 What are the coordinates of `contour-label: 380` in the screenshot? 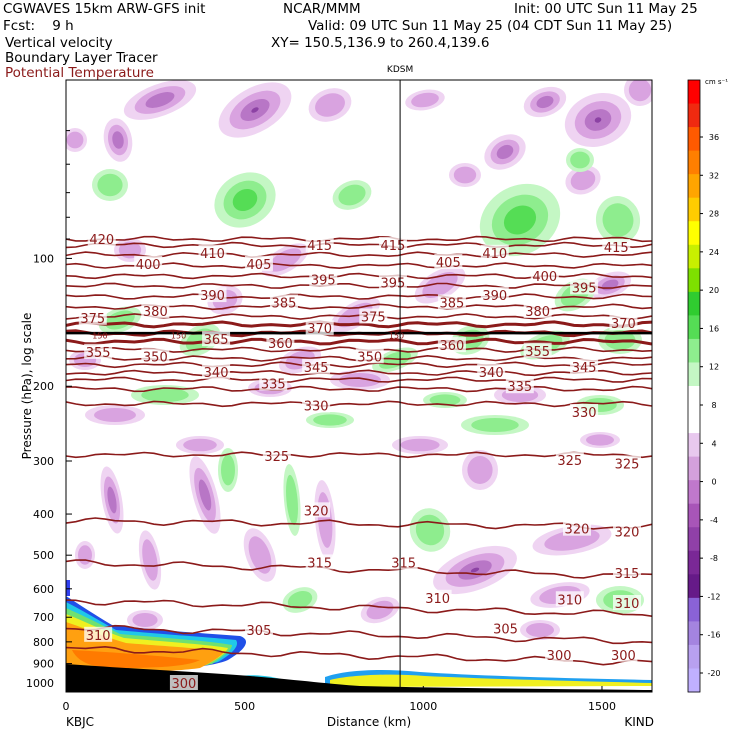 It's located at (155, 312).